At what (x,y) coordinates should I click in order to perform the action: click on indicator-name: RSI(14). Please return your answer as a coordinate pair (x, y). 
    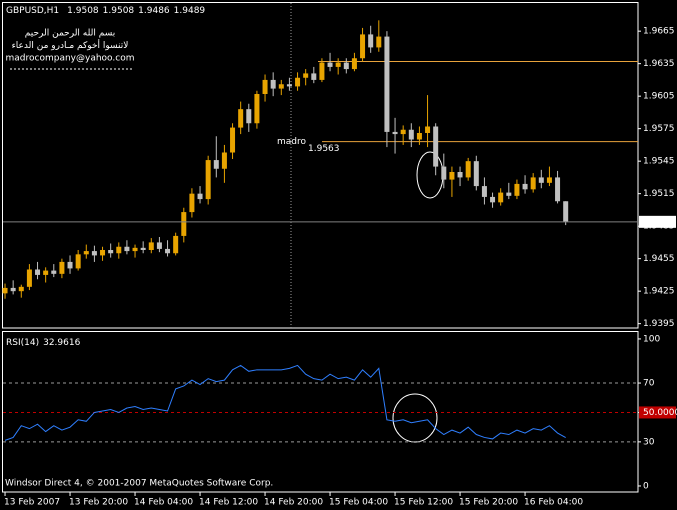
    Looking at the image, I should click on (22, 343).